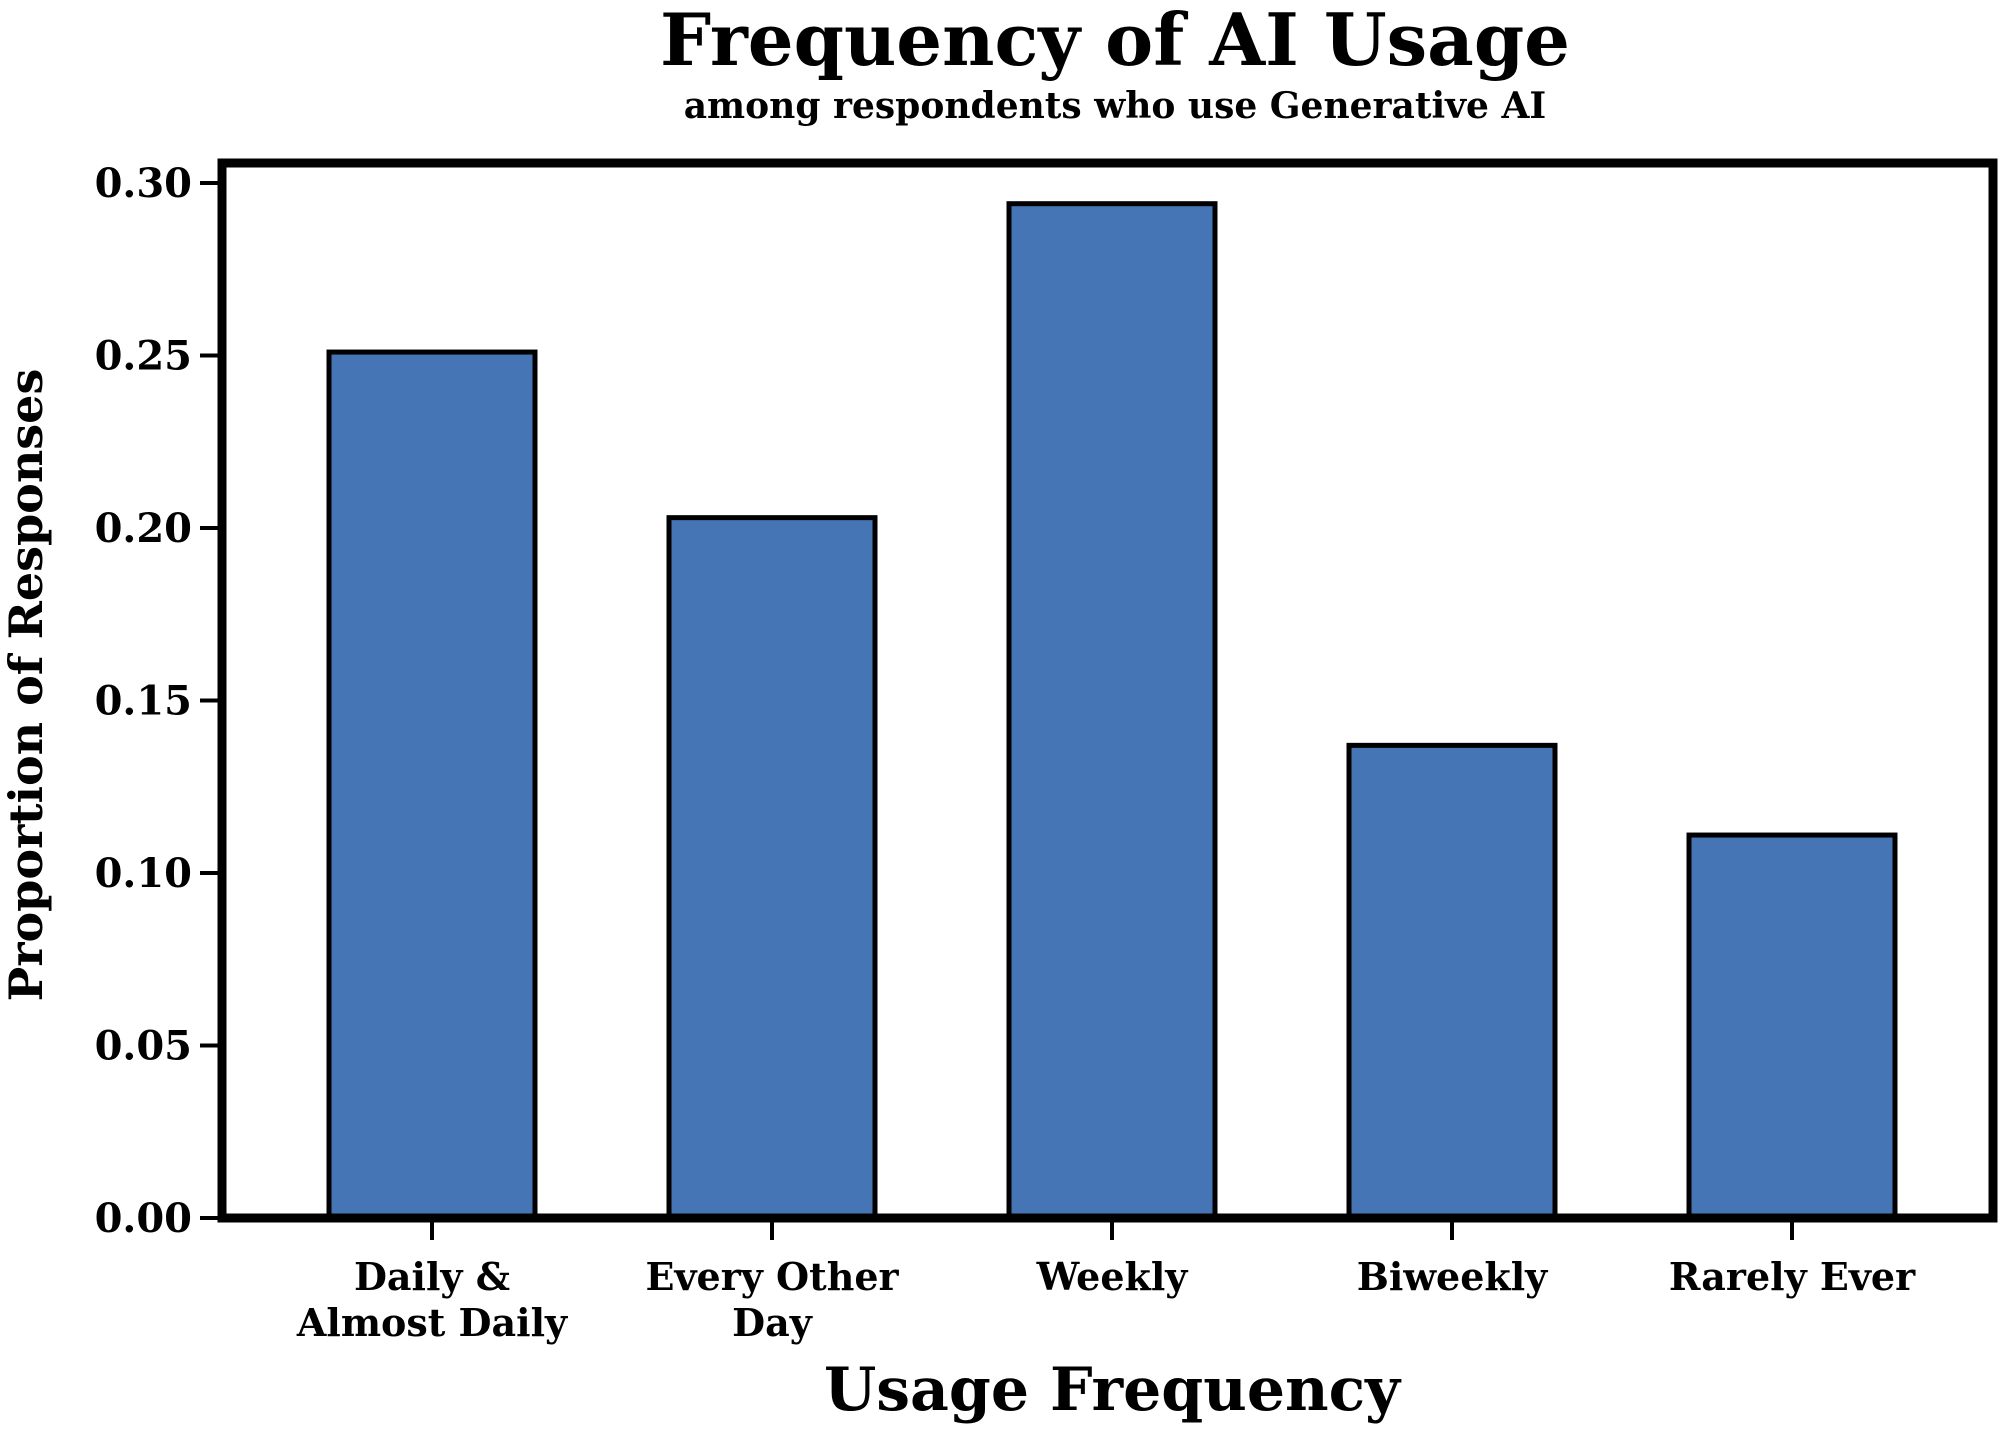 The image size is (2003, 1456). Describe the element at coordinates (143, 1218) in the screenshot. I see `y-tick-label-0: 0.00` at that location.